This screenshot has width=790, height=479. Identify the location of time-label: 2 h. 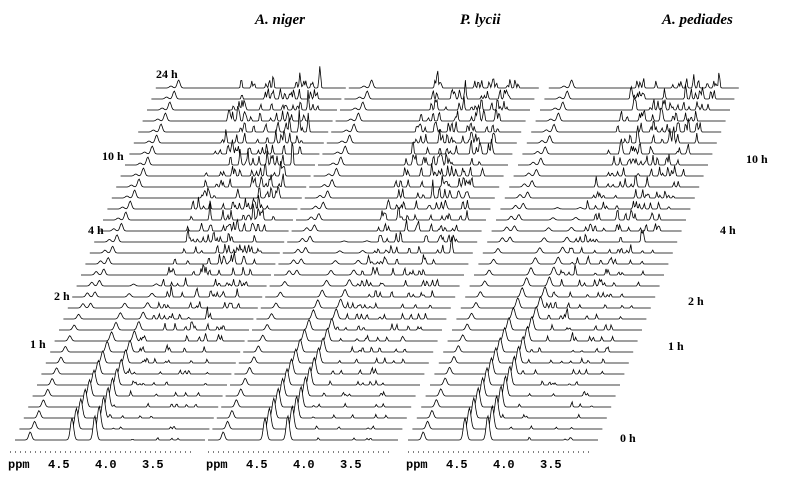
(696, 301).